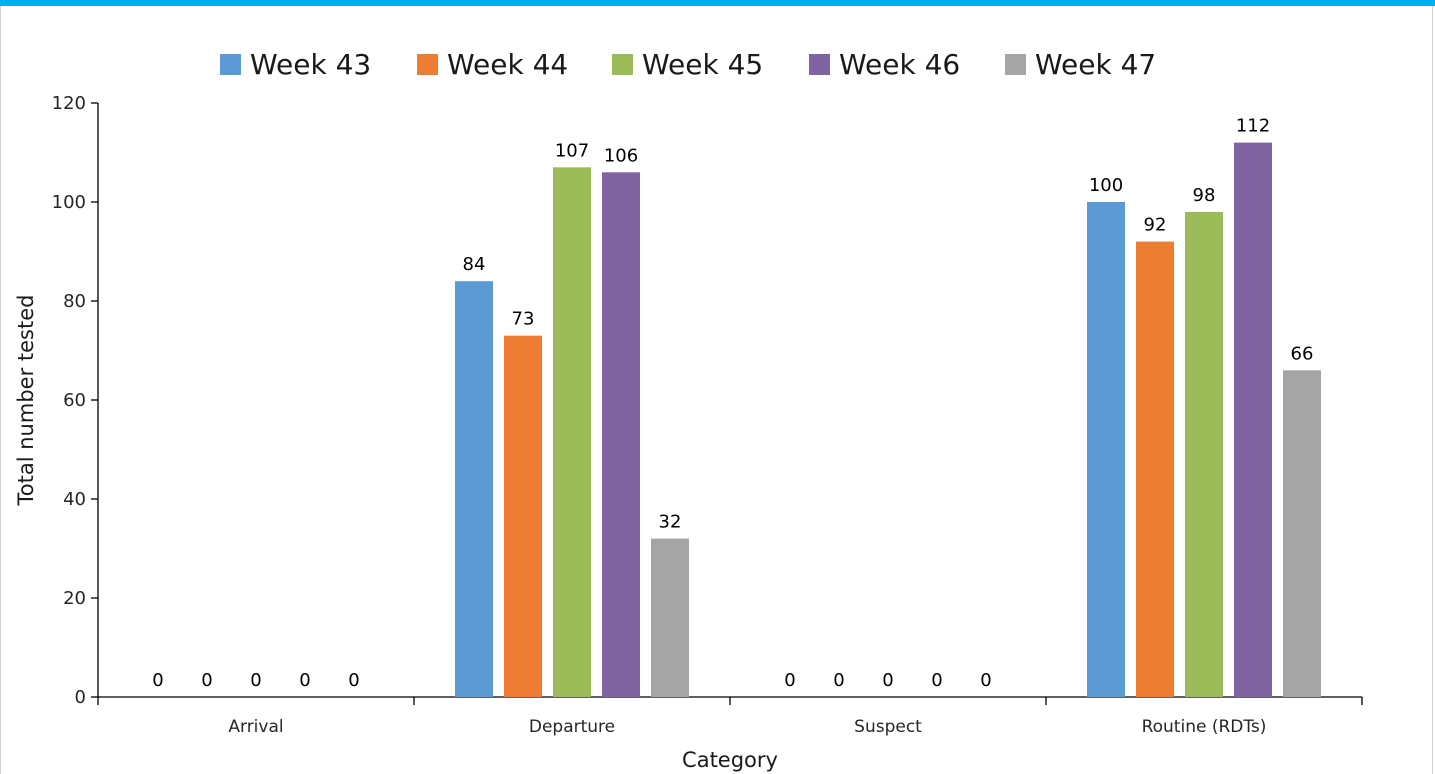 This screenshot has height=774, width=1435. I want to click on x-category-label: Arrival, so click(255, 727).